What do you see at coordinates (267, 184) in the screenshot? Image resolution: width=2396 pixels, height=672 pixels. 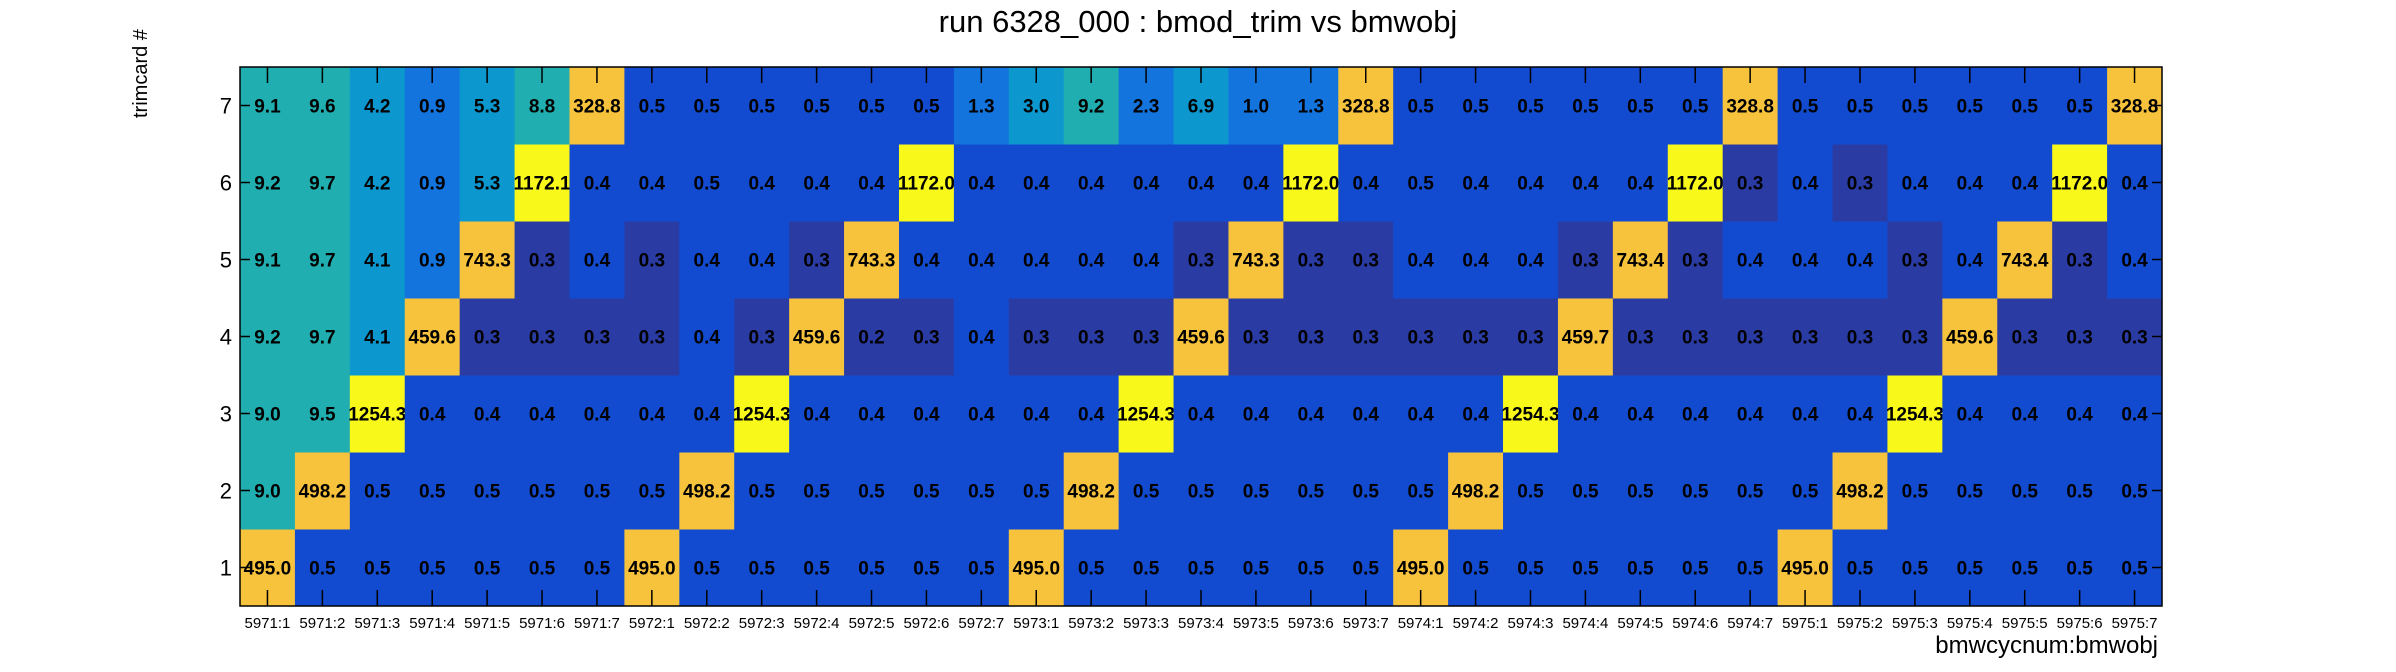 I see `cell-value-label: 9.2` at bounding box center [267, 184].